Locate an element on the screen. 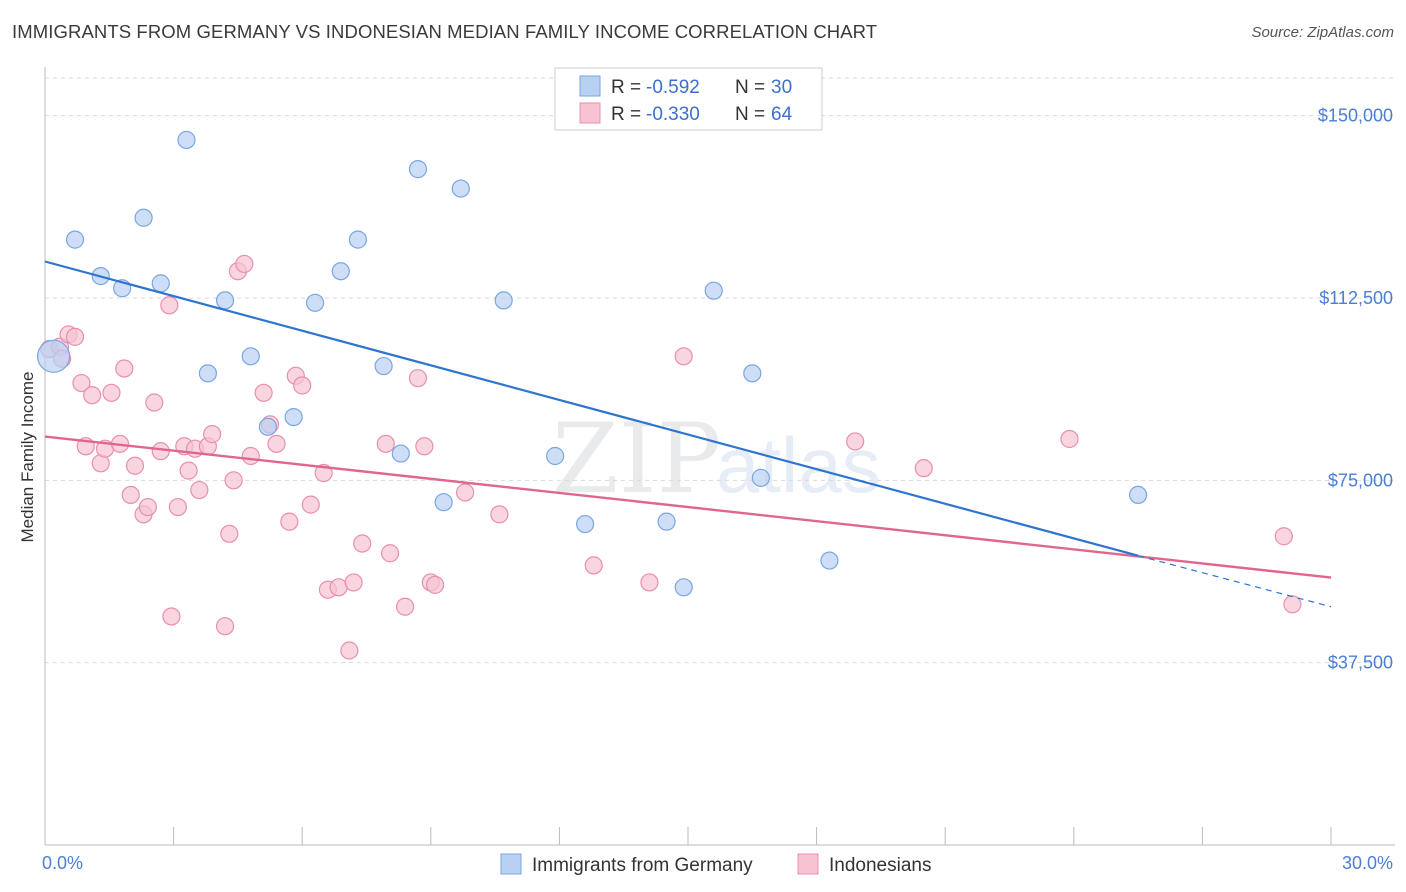 Image resolution: width=1406 pixels, height=892 pixels. legend-swatch-indonesians is located at coordinates (590, 113).